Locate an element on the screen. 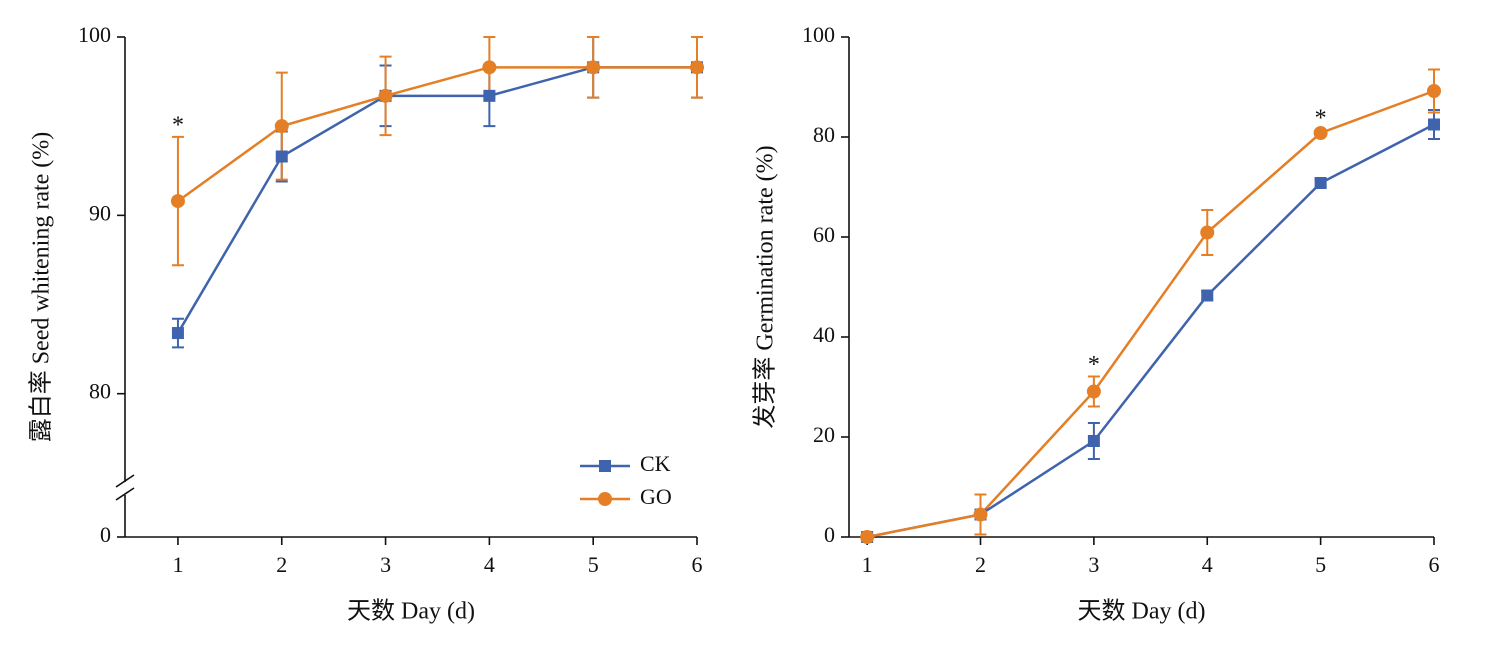 This screenshot has height=658, width=1488. y-tick-label: 40 is located at coordinates (824, 334).